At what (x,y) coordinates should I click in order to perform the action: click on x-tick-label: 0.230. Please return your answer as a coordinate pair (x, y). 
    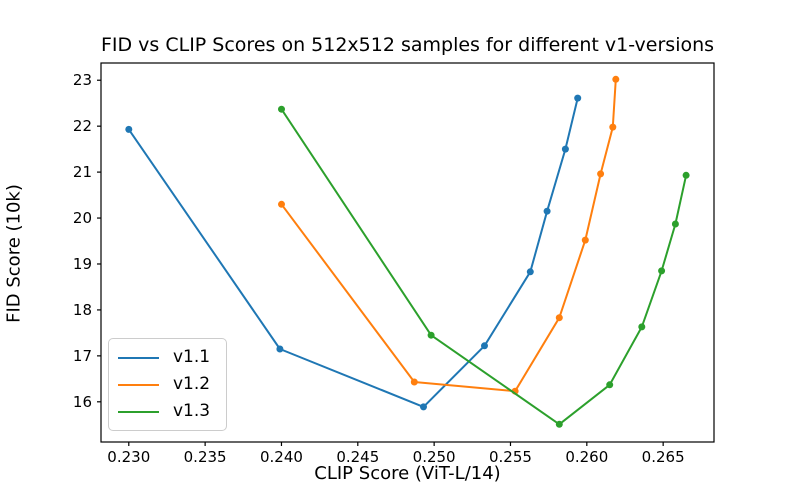
    Looking at the image, I should click on (128, 457).